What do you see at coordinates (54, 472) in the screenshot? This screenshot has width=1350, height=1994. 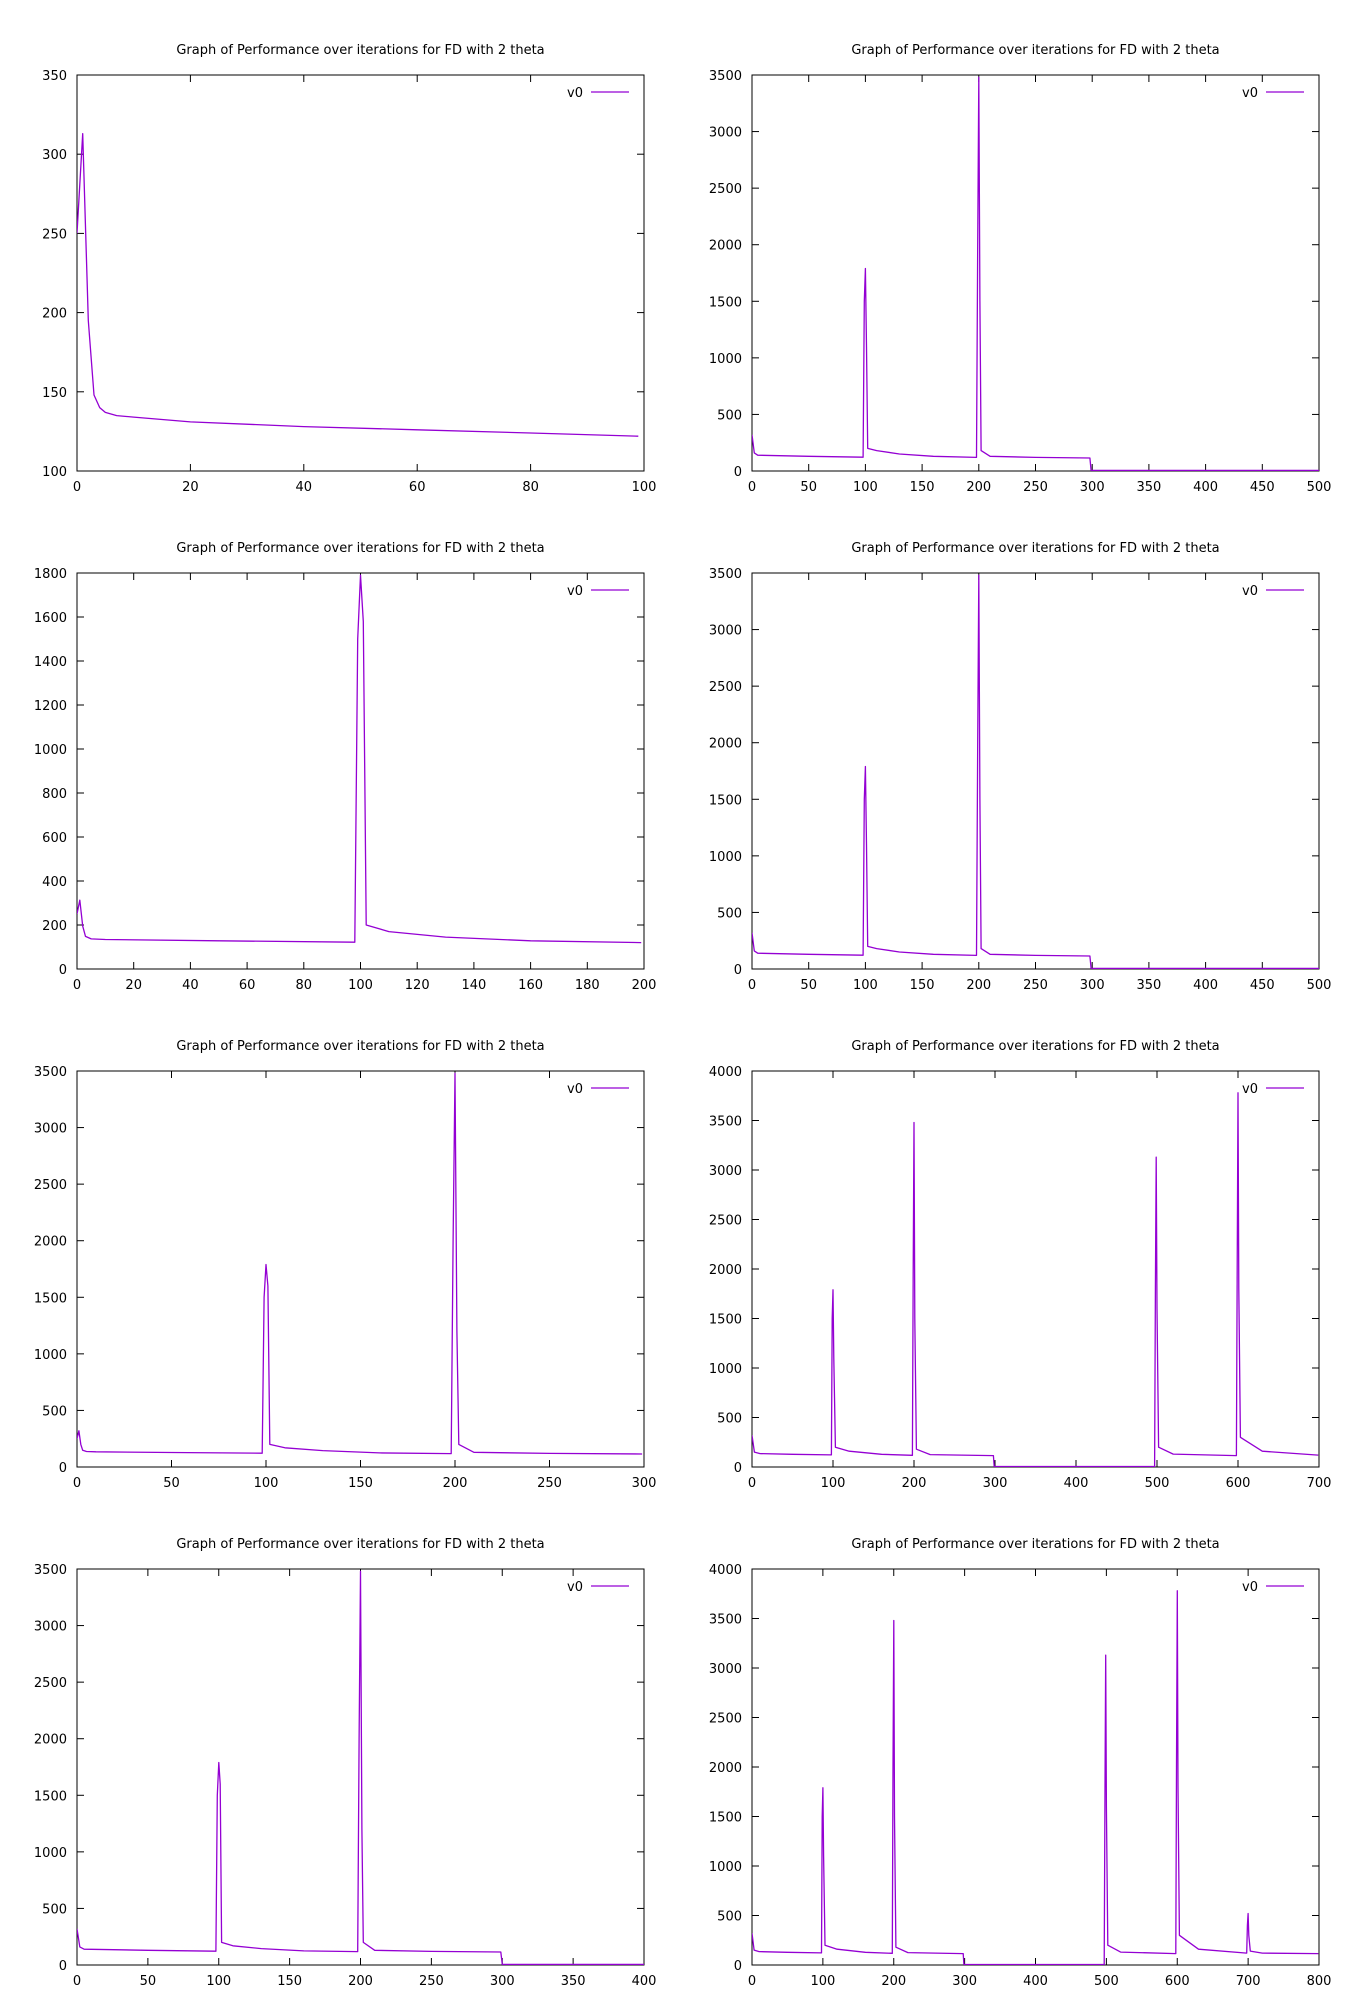 I see `y-tick-label: 100` at bounding box center [54, 472].